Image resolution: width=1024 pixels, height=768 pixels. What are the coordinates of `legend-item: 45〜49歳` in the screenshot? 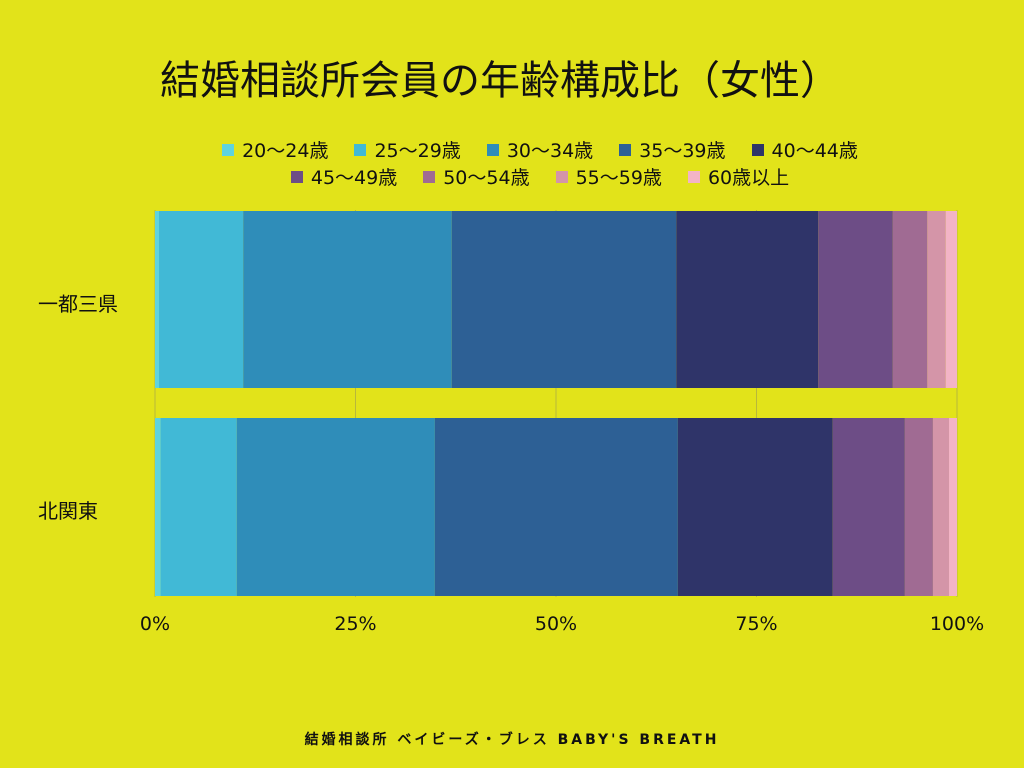 It's located at (344, 176).